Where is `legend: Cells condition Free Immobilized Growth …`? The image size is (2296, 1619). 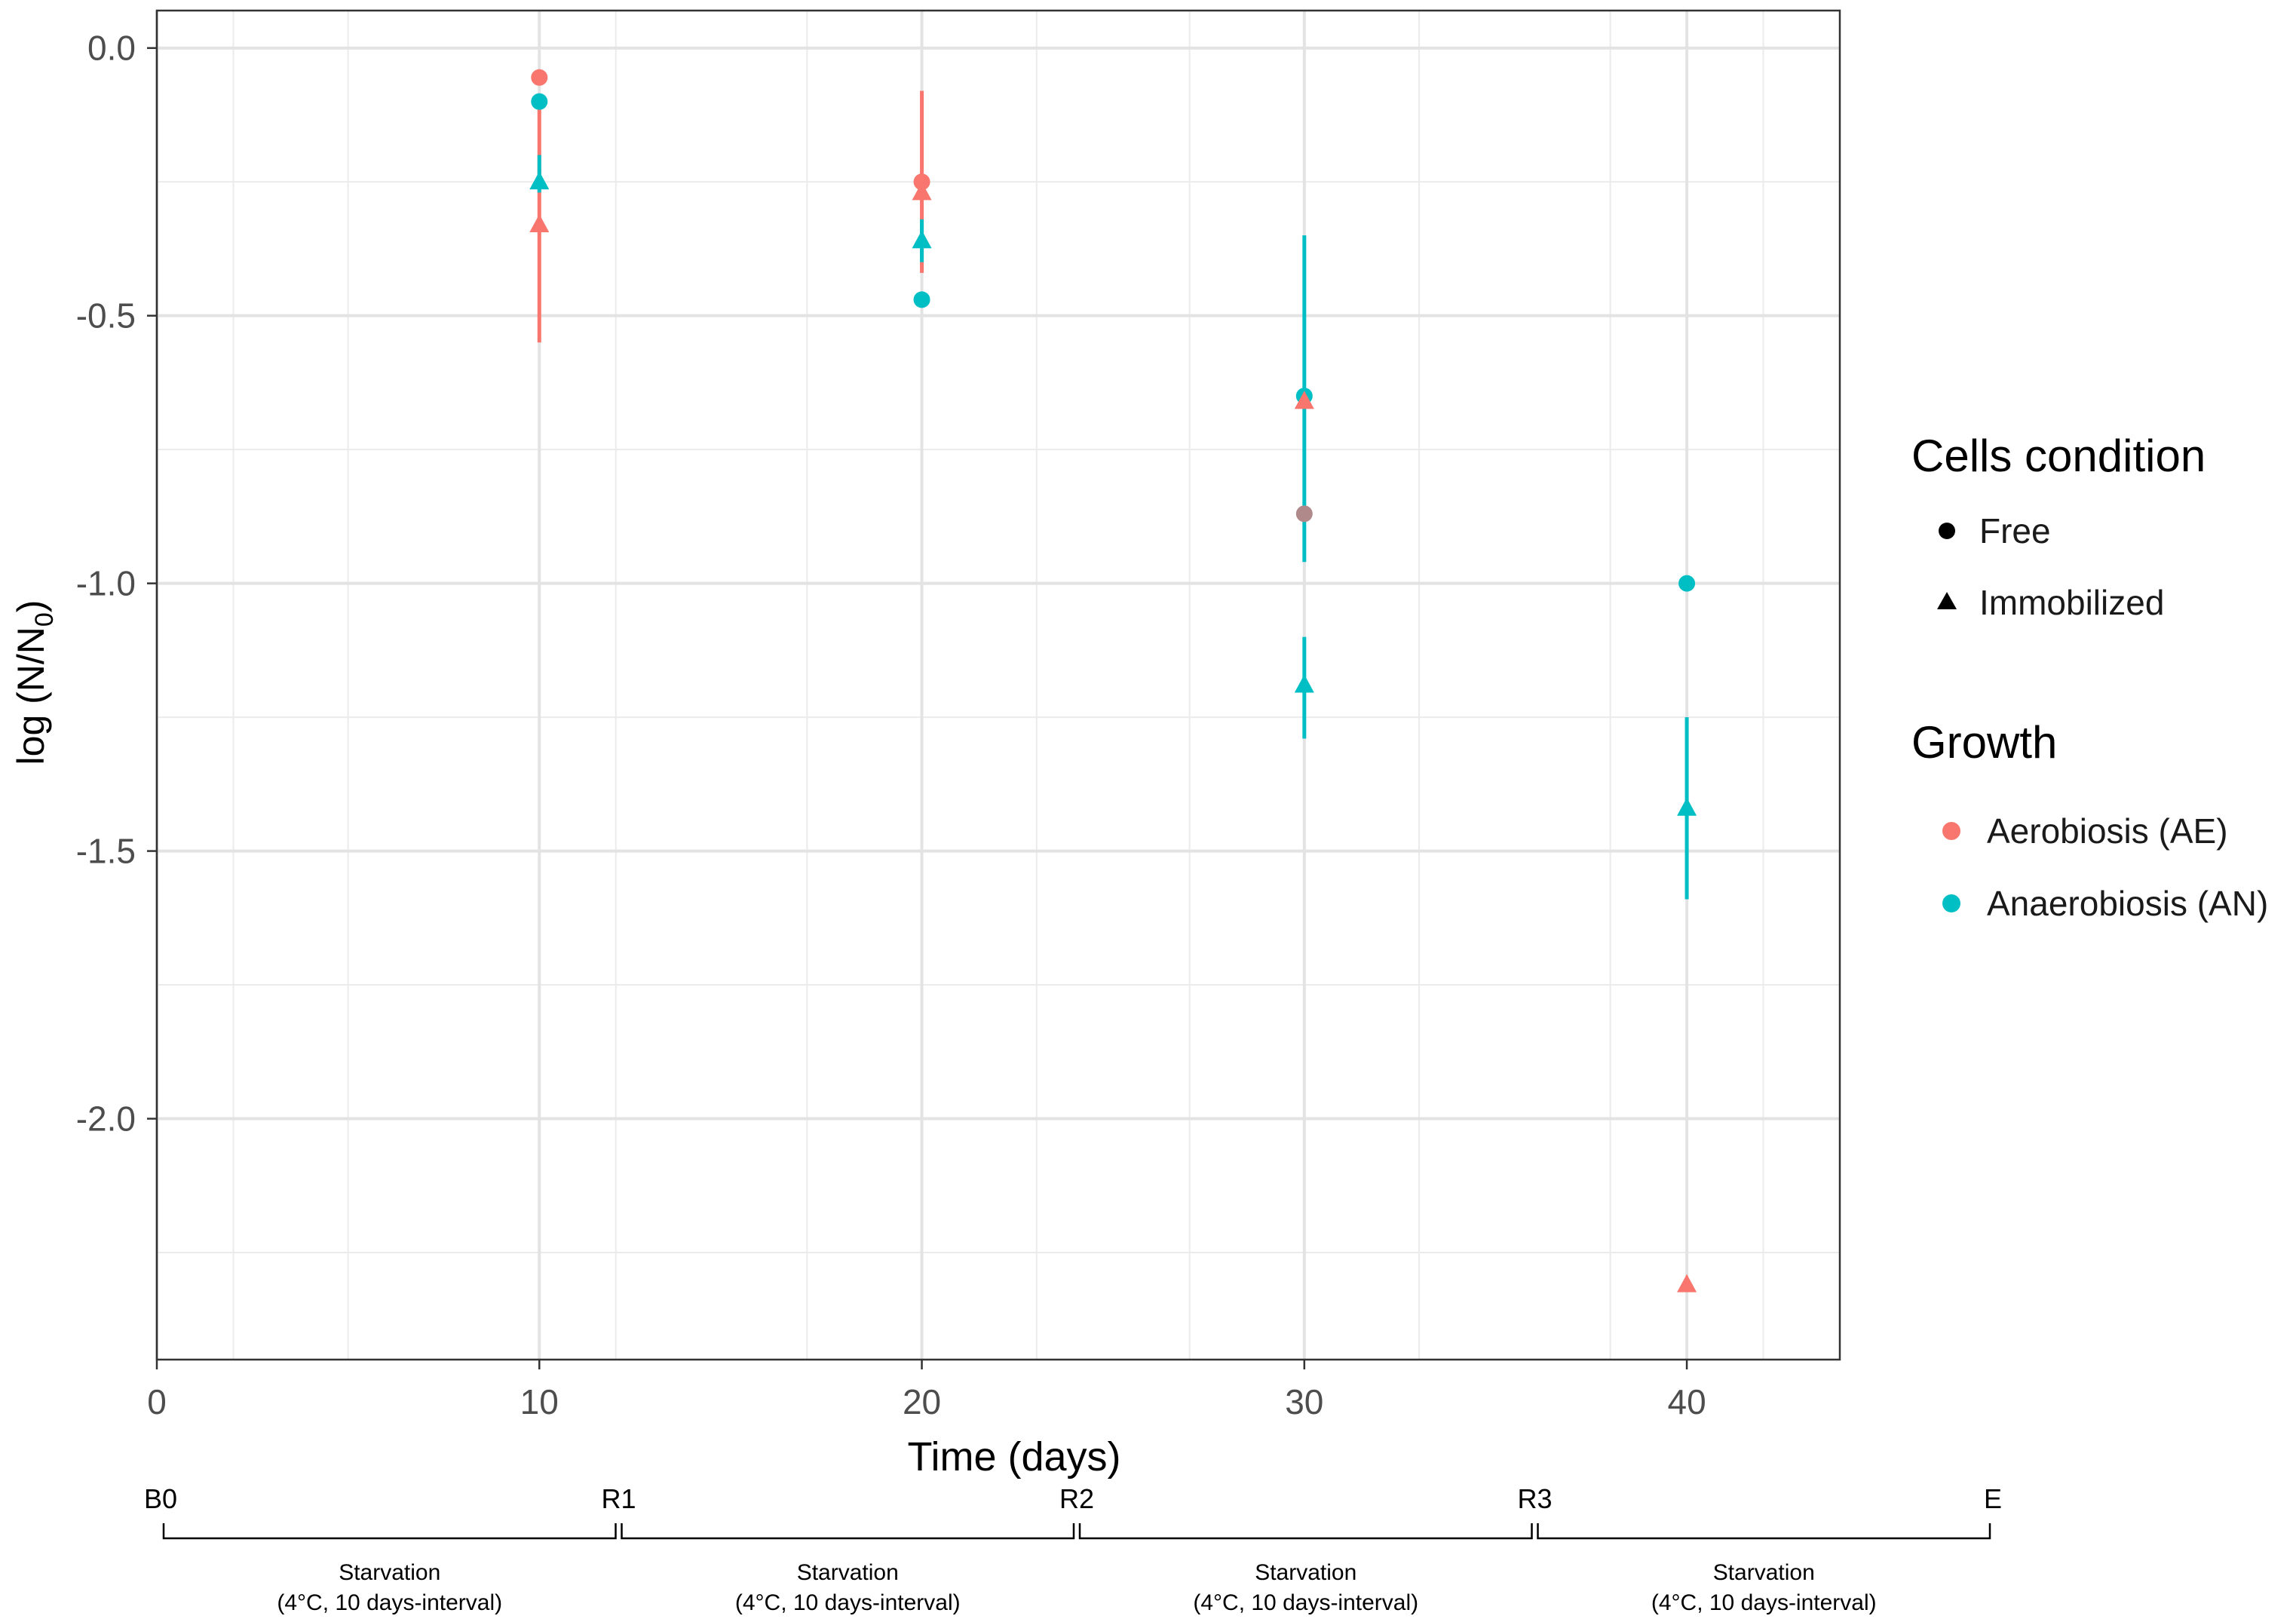
legend: Cells condition Free Immobilized Growth … is located at coordinates (2089, 677).